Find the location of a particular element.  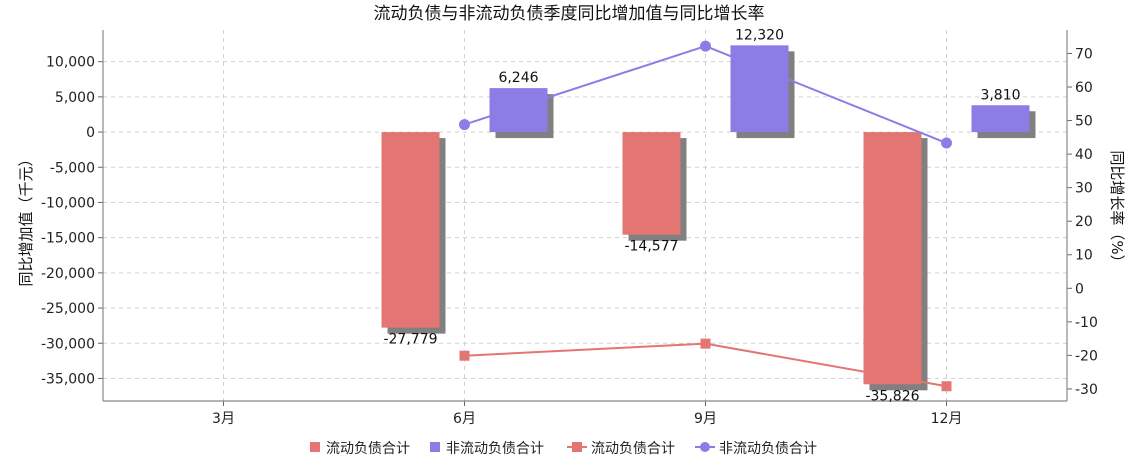

y-left-tick-label: 0 is located at coordinates (90, 133).